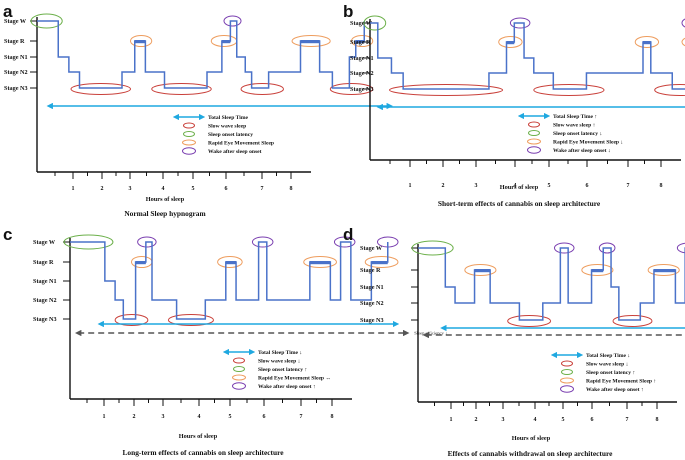  Describe the element at coordinates (165, 213) in the screenshot. I see `panel-caption: Normal Sleep hypnogram` at that location.